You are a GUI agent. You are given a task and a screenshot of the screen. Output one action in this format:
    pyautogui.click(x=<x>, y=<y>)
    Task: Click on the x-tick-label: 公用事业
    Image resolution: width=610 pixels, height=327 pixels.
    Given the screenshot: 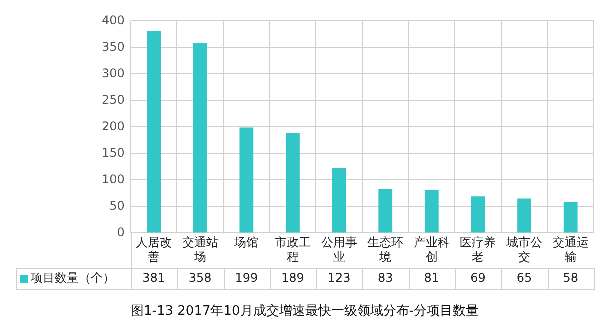 What is the action you would take?
    pyautogui.click(x=339, y=250)
    